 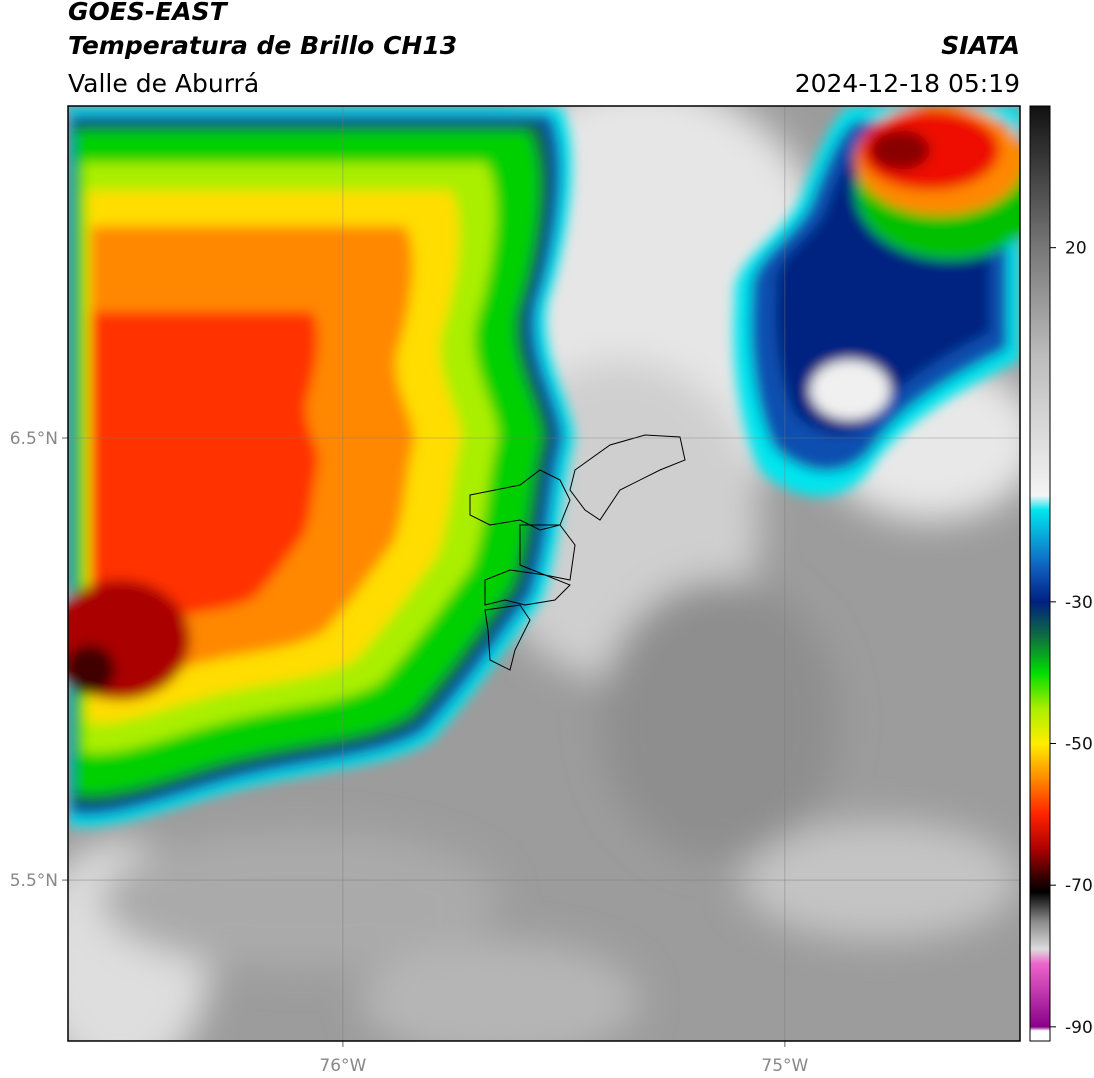 What do you see at coordinates (148, 13) in the screenshot?
I see `title: GOES-EAST` at bounding box center [148, 13].